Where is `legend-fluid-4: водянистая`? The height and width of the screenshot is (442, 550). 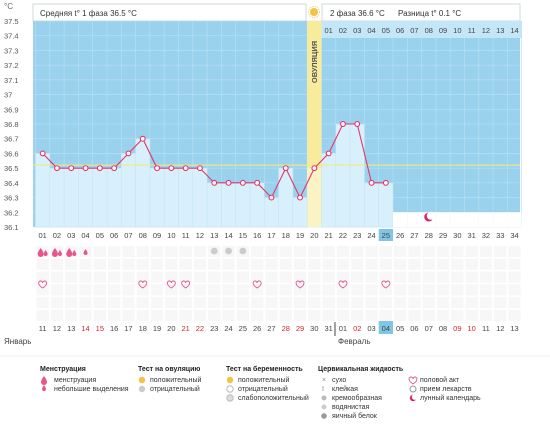 legend-fluid-4: водянистая is located at coordinates (351, 407).